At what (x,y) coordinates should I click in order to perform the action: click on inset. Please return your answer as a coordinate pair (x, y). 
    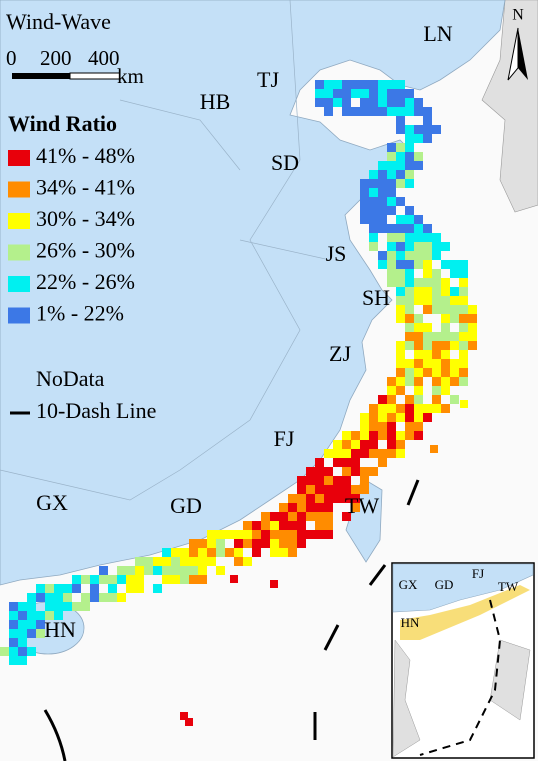
    Looking at the image, I should click on (463, 660).